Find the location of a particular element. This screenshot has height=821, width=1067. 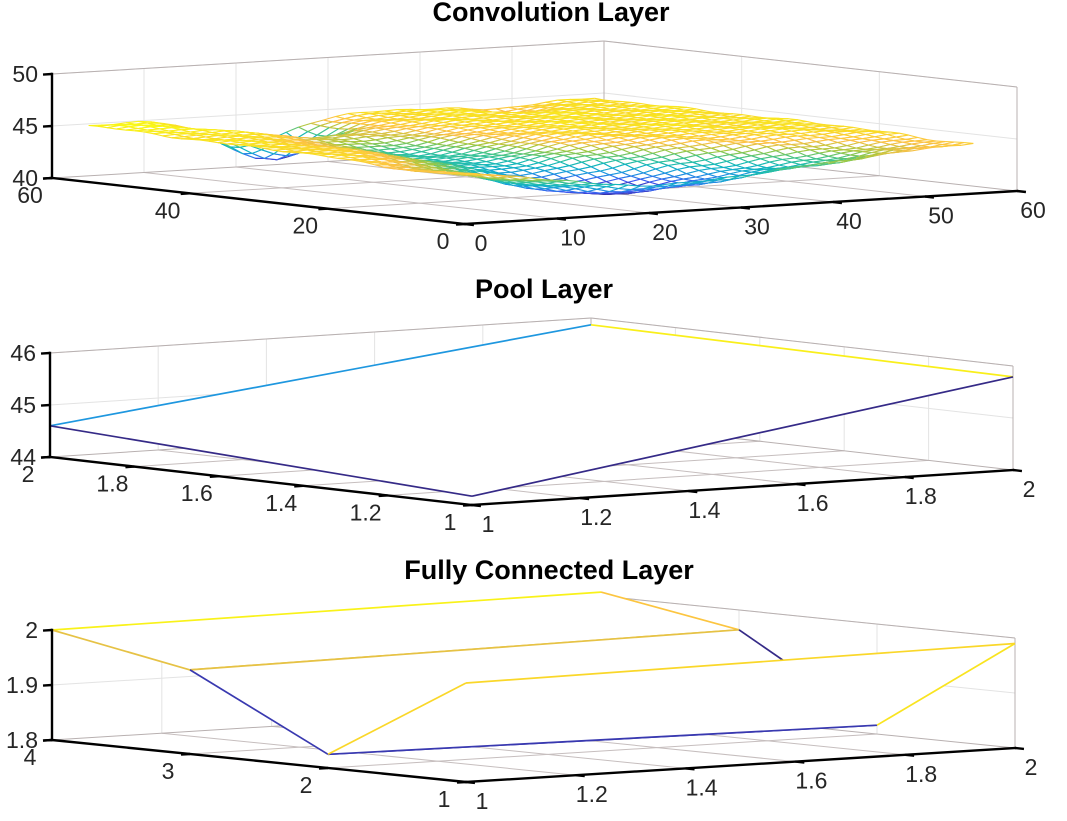

x-tick-label: 50 is located at coordinates (941, 216).